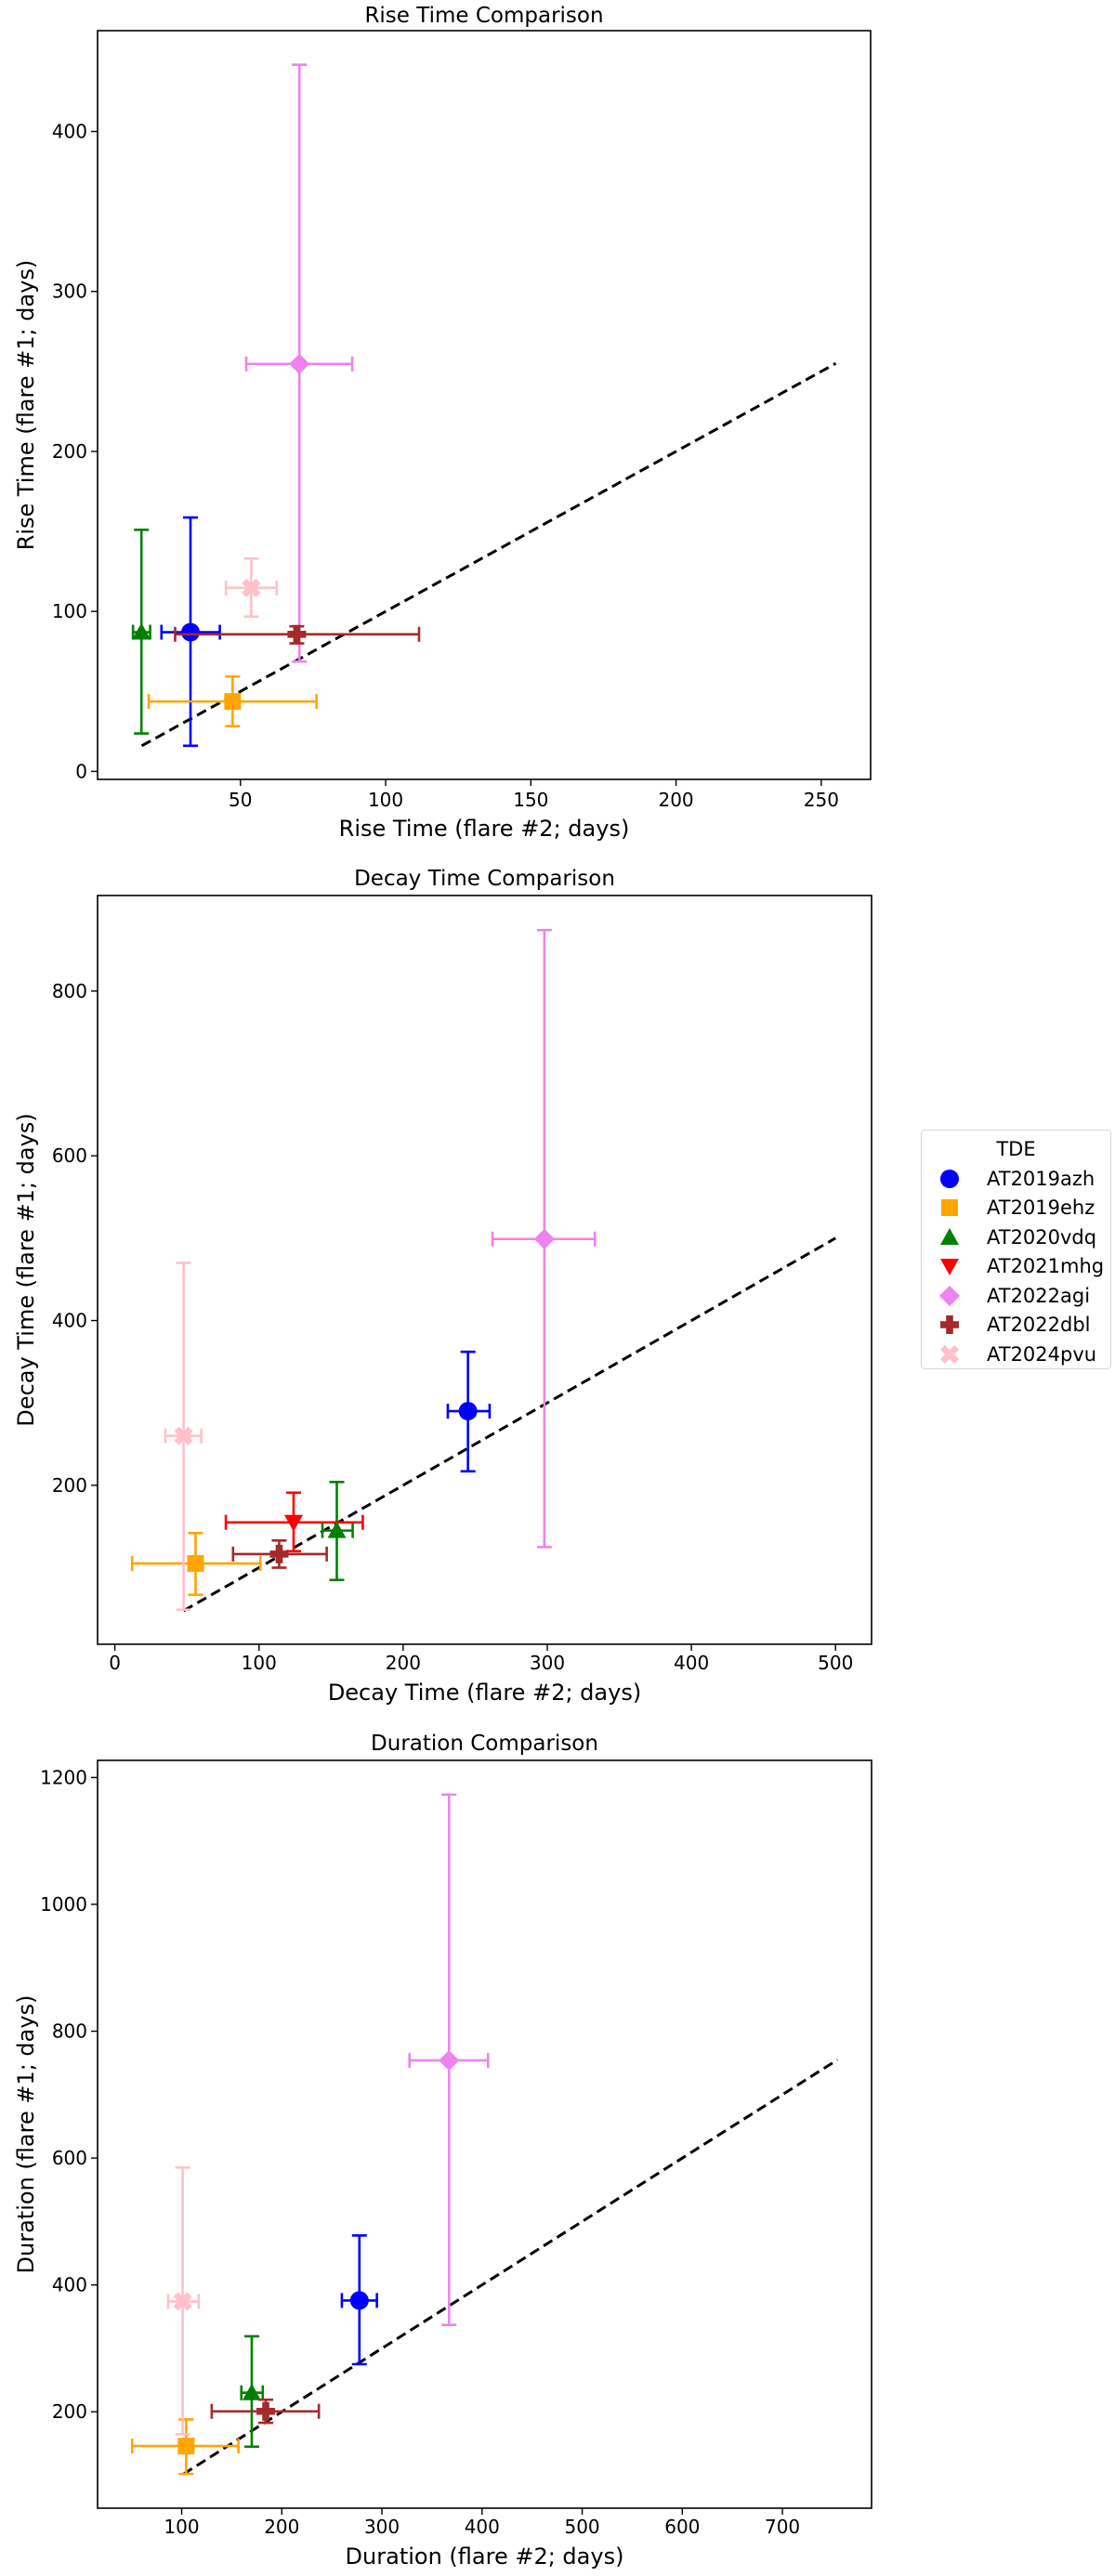  Describe the element at coordinates (1041, 1178) in the screenshot. I see `legend-label: AT2019azh` at that location.